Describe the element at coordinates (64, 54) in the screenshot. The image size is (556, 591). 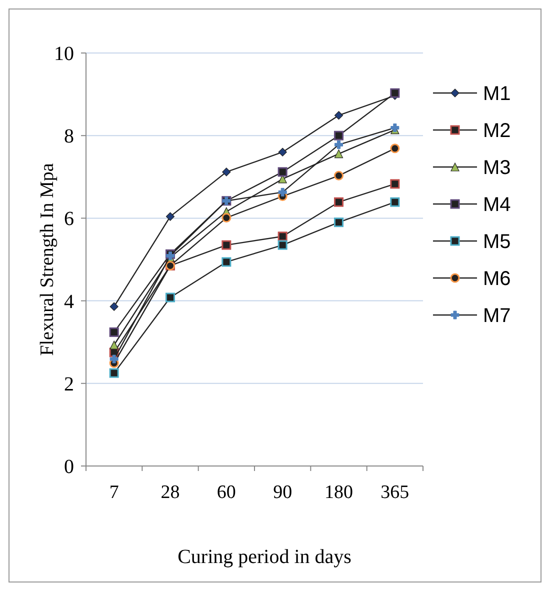
I see `y-tick-label: 10` at that location.